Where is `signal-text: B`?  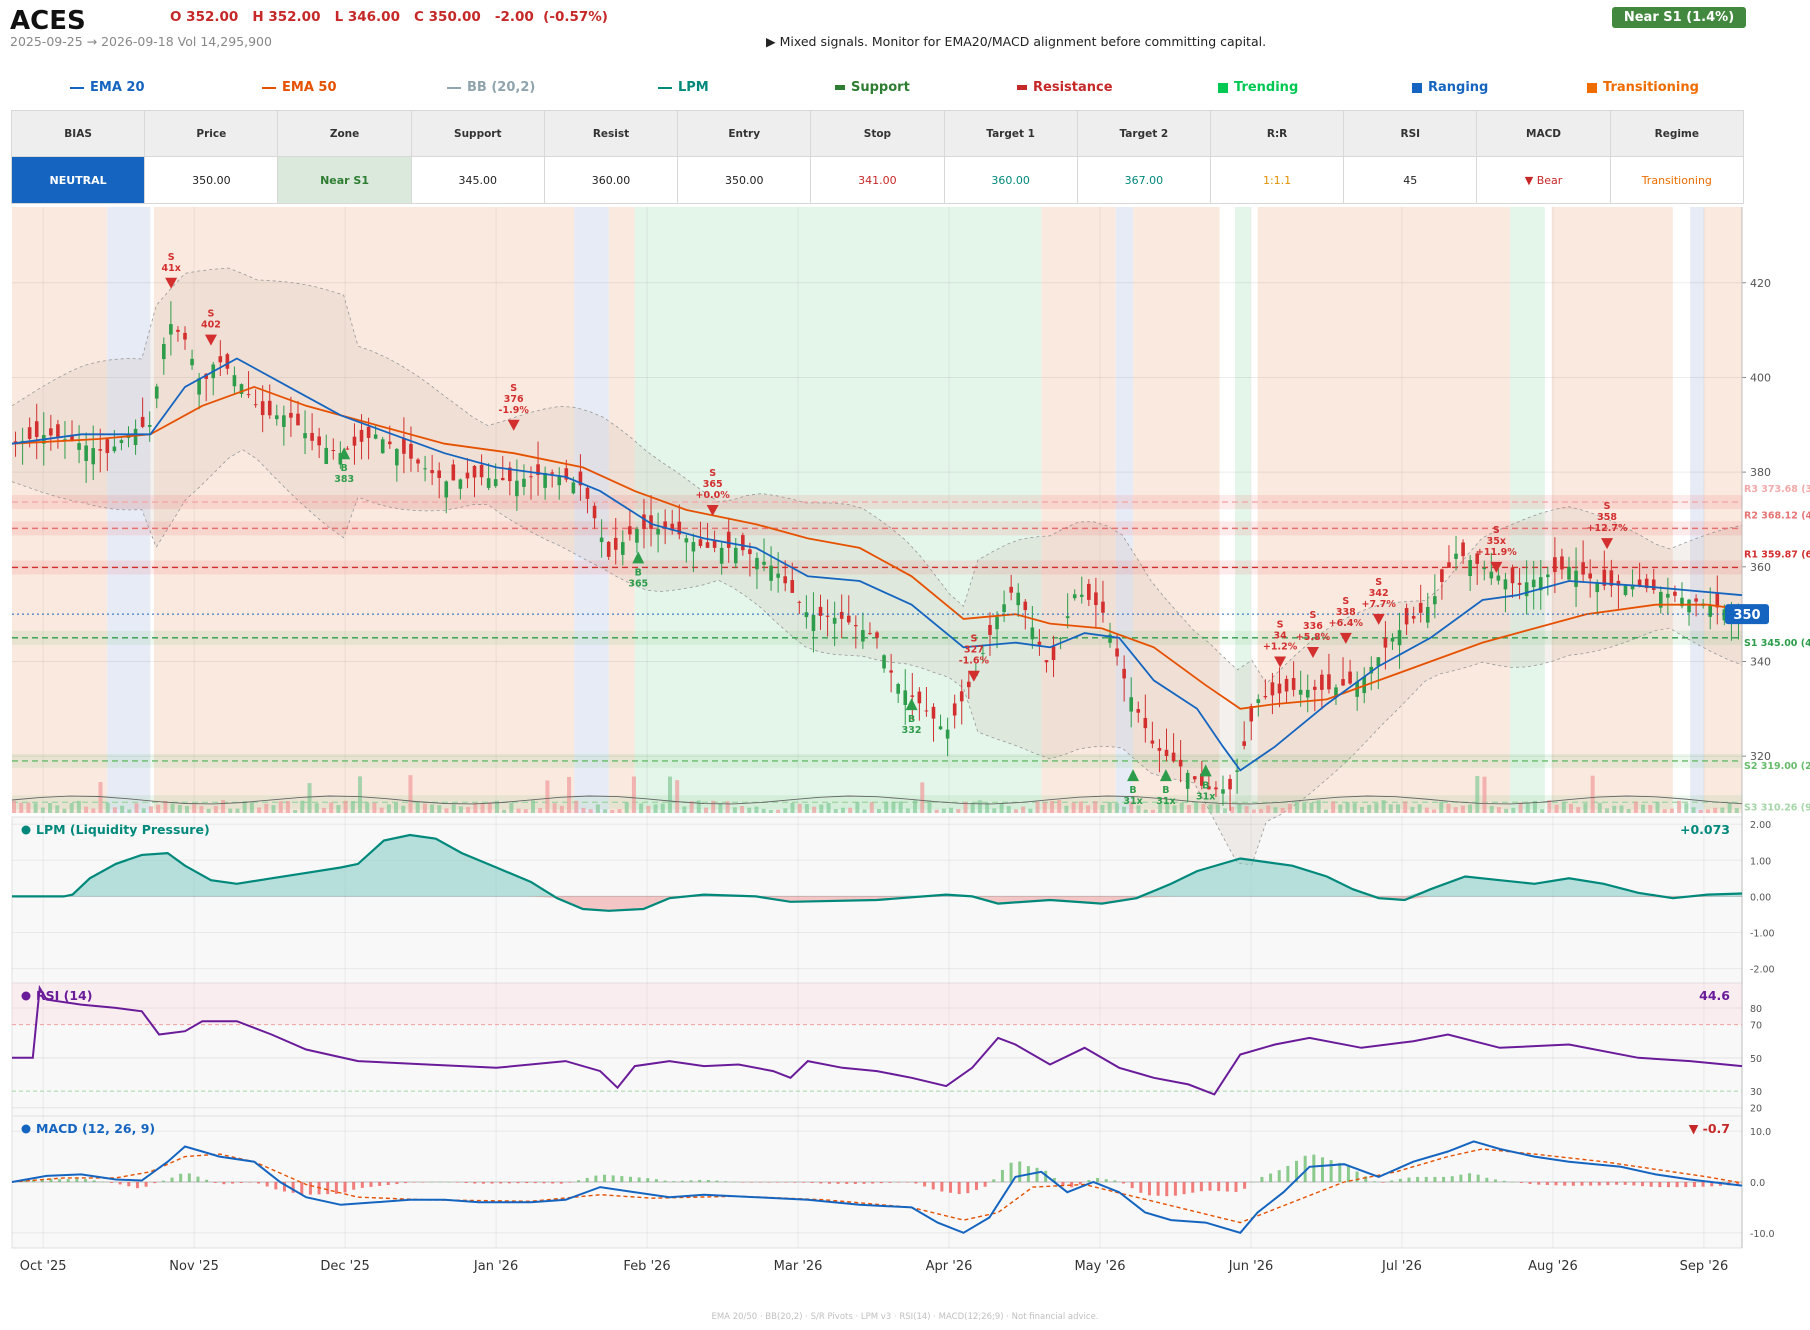 signal-text: B is located at coordinates (1165, 790).